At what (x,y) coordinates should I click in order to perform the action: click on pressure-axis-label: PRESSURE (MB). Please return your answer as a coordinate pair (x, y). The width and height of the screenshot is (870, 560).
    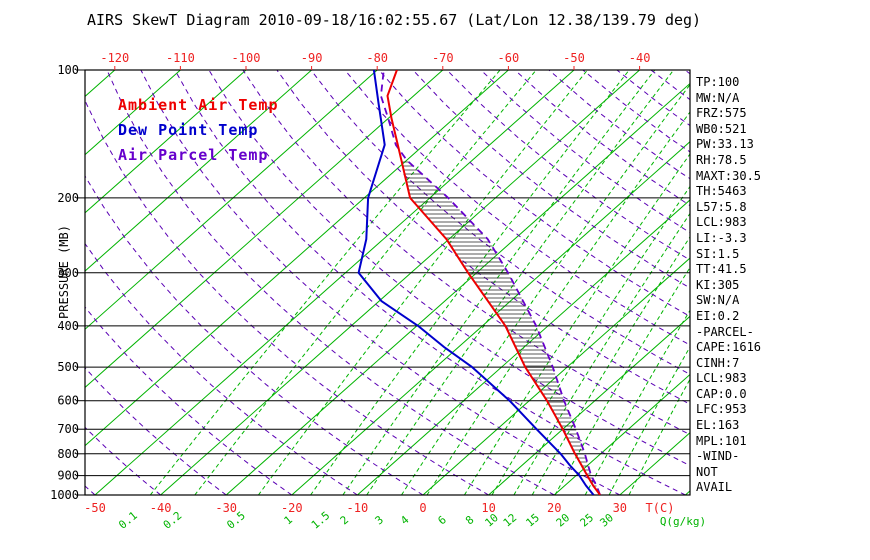
    Looking at the image, I should click on (64, 272).